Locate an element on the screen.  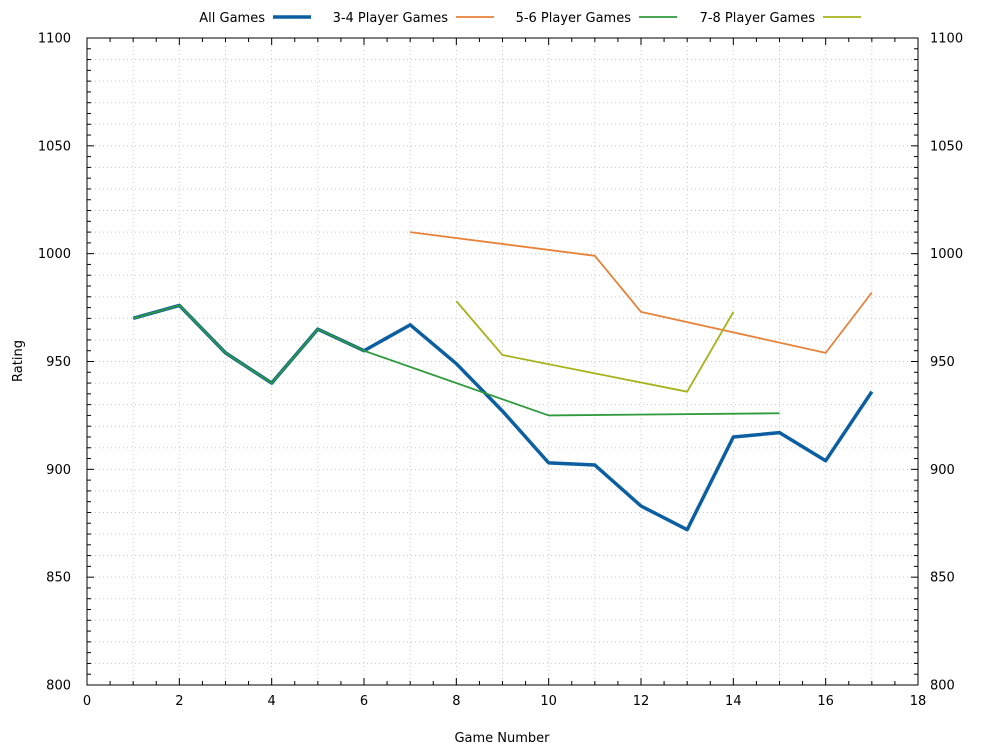
x-tick-label: 14 is located at coordinates (733, 701).